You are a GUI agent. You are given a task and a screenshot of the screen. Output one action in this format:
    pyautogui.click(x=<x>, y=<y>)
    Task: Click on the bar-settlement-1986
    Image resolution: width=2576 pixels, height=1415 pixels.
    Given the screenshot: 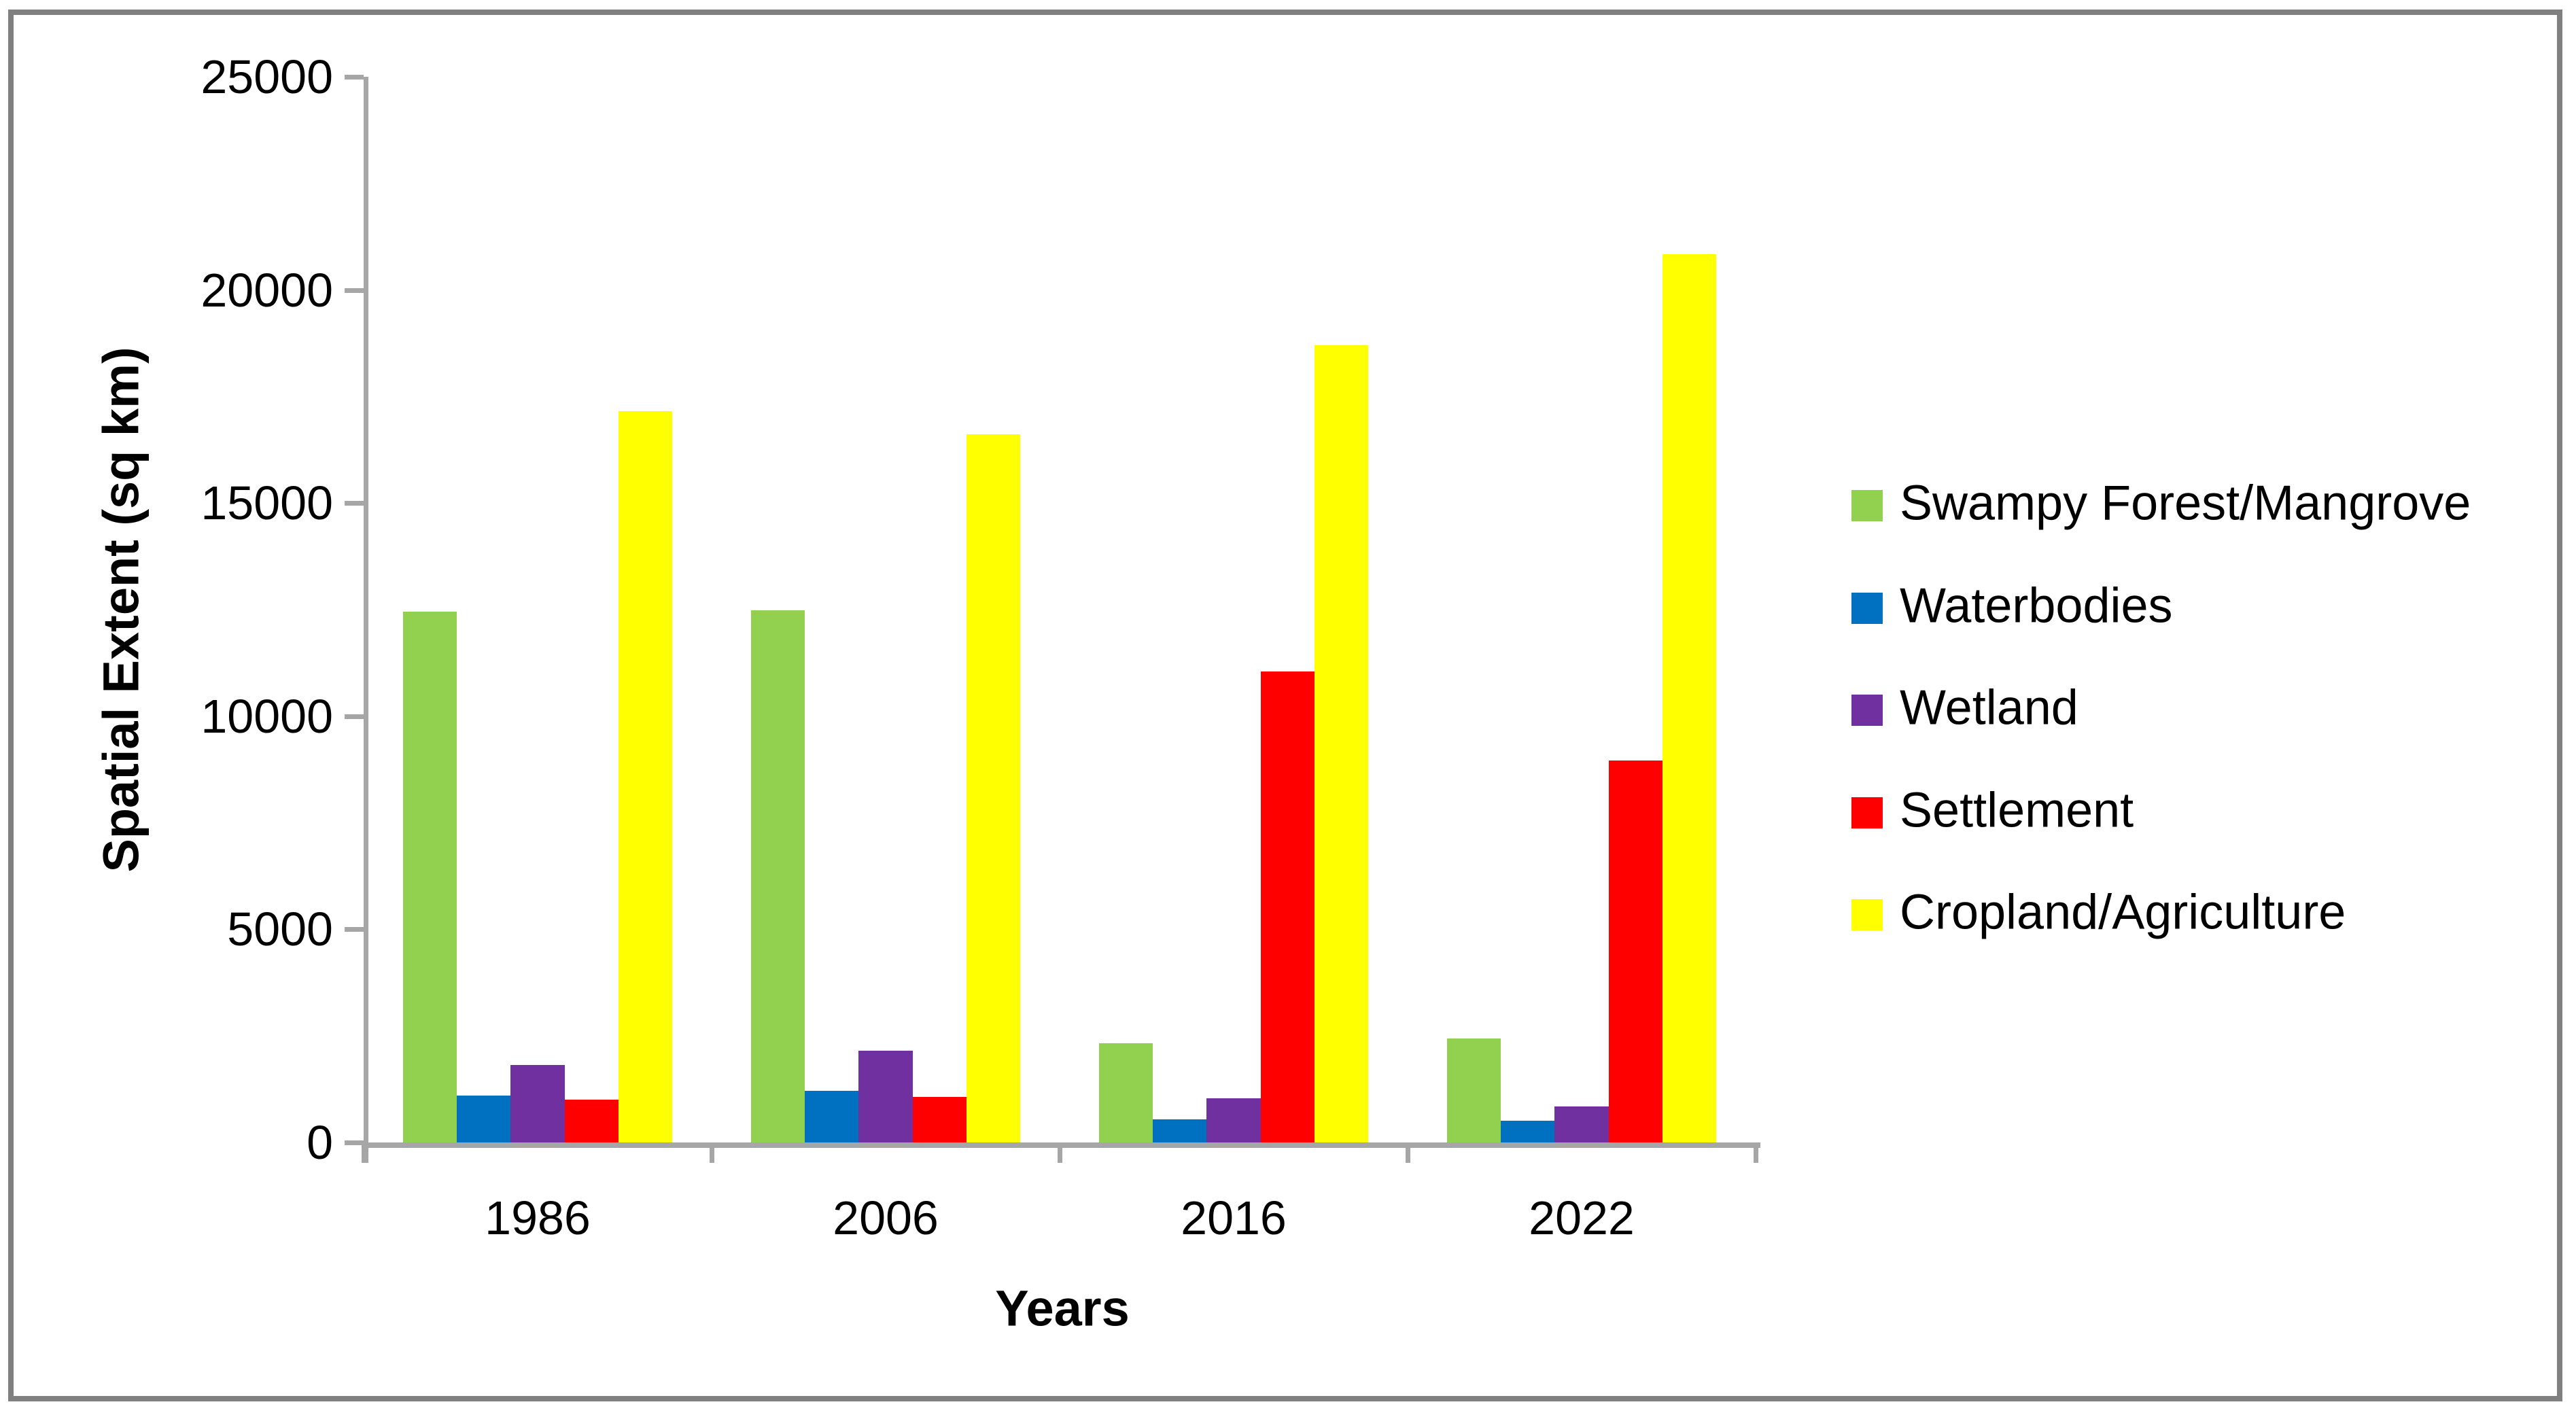 What is the action you would take?
    pyautogui.click(x=591, y=1121)
    